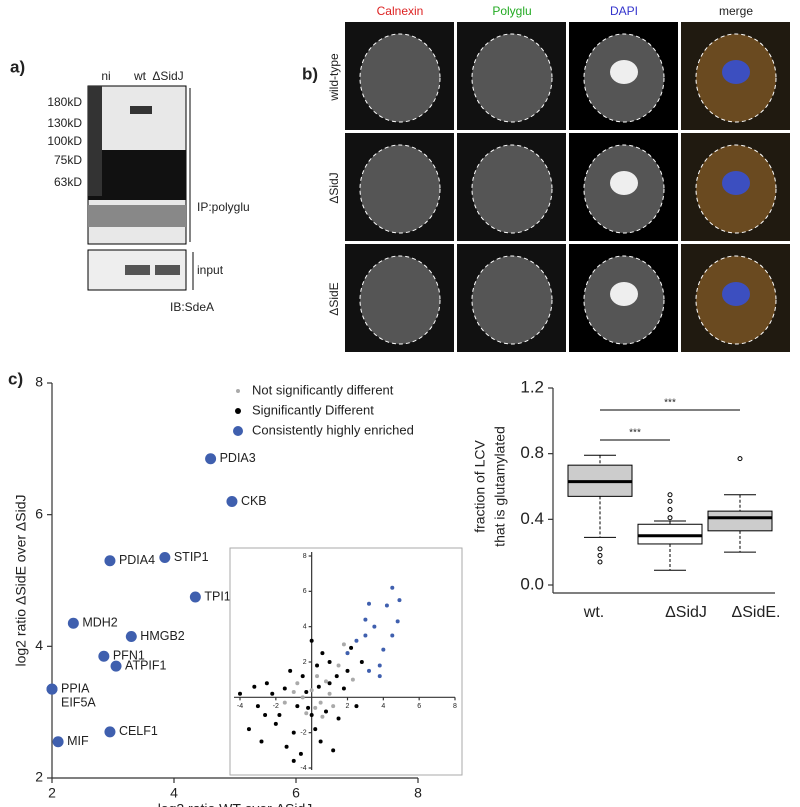 The image size is (800, 807). Describe the element at coordinates (334, 77) in the screenshot. I see `row-label: wild-type` at that location.